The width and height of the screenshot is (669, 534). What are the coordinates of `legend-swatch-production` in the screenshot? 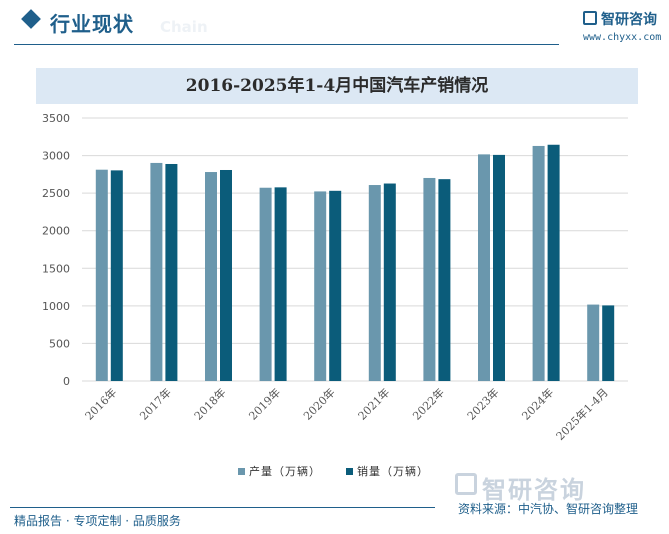 It's located at (241, 471).